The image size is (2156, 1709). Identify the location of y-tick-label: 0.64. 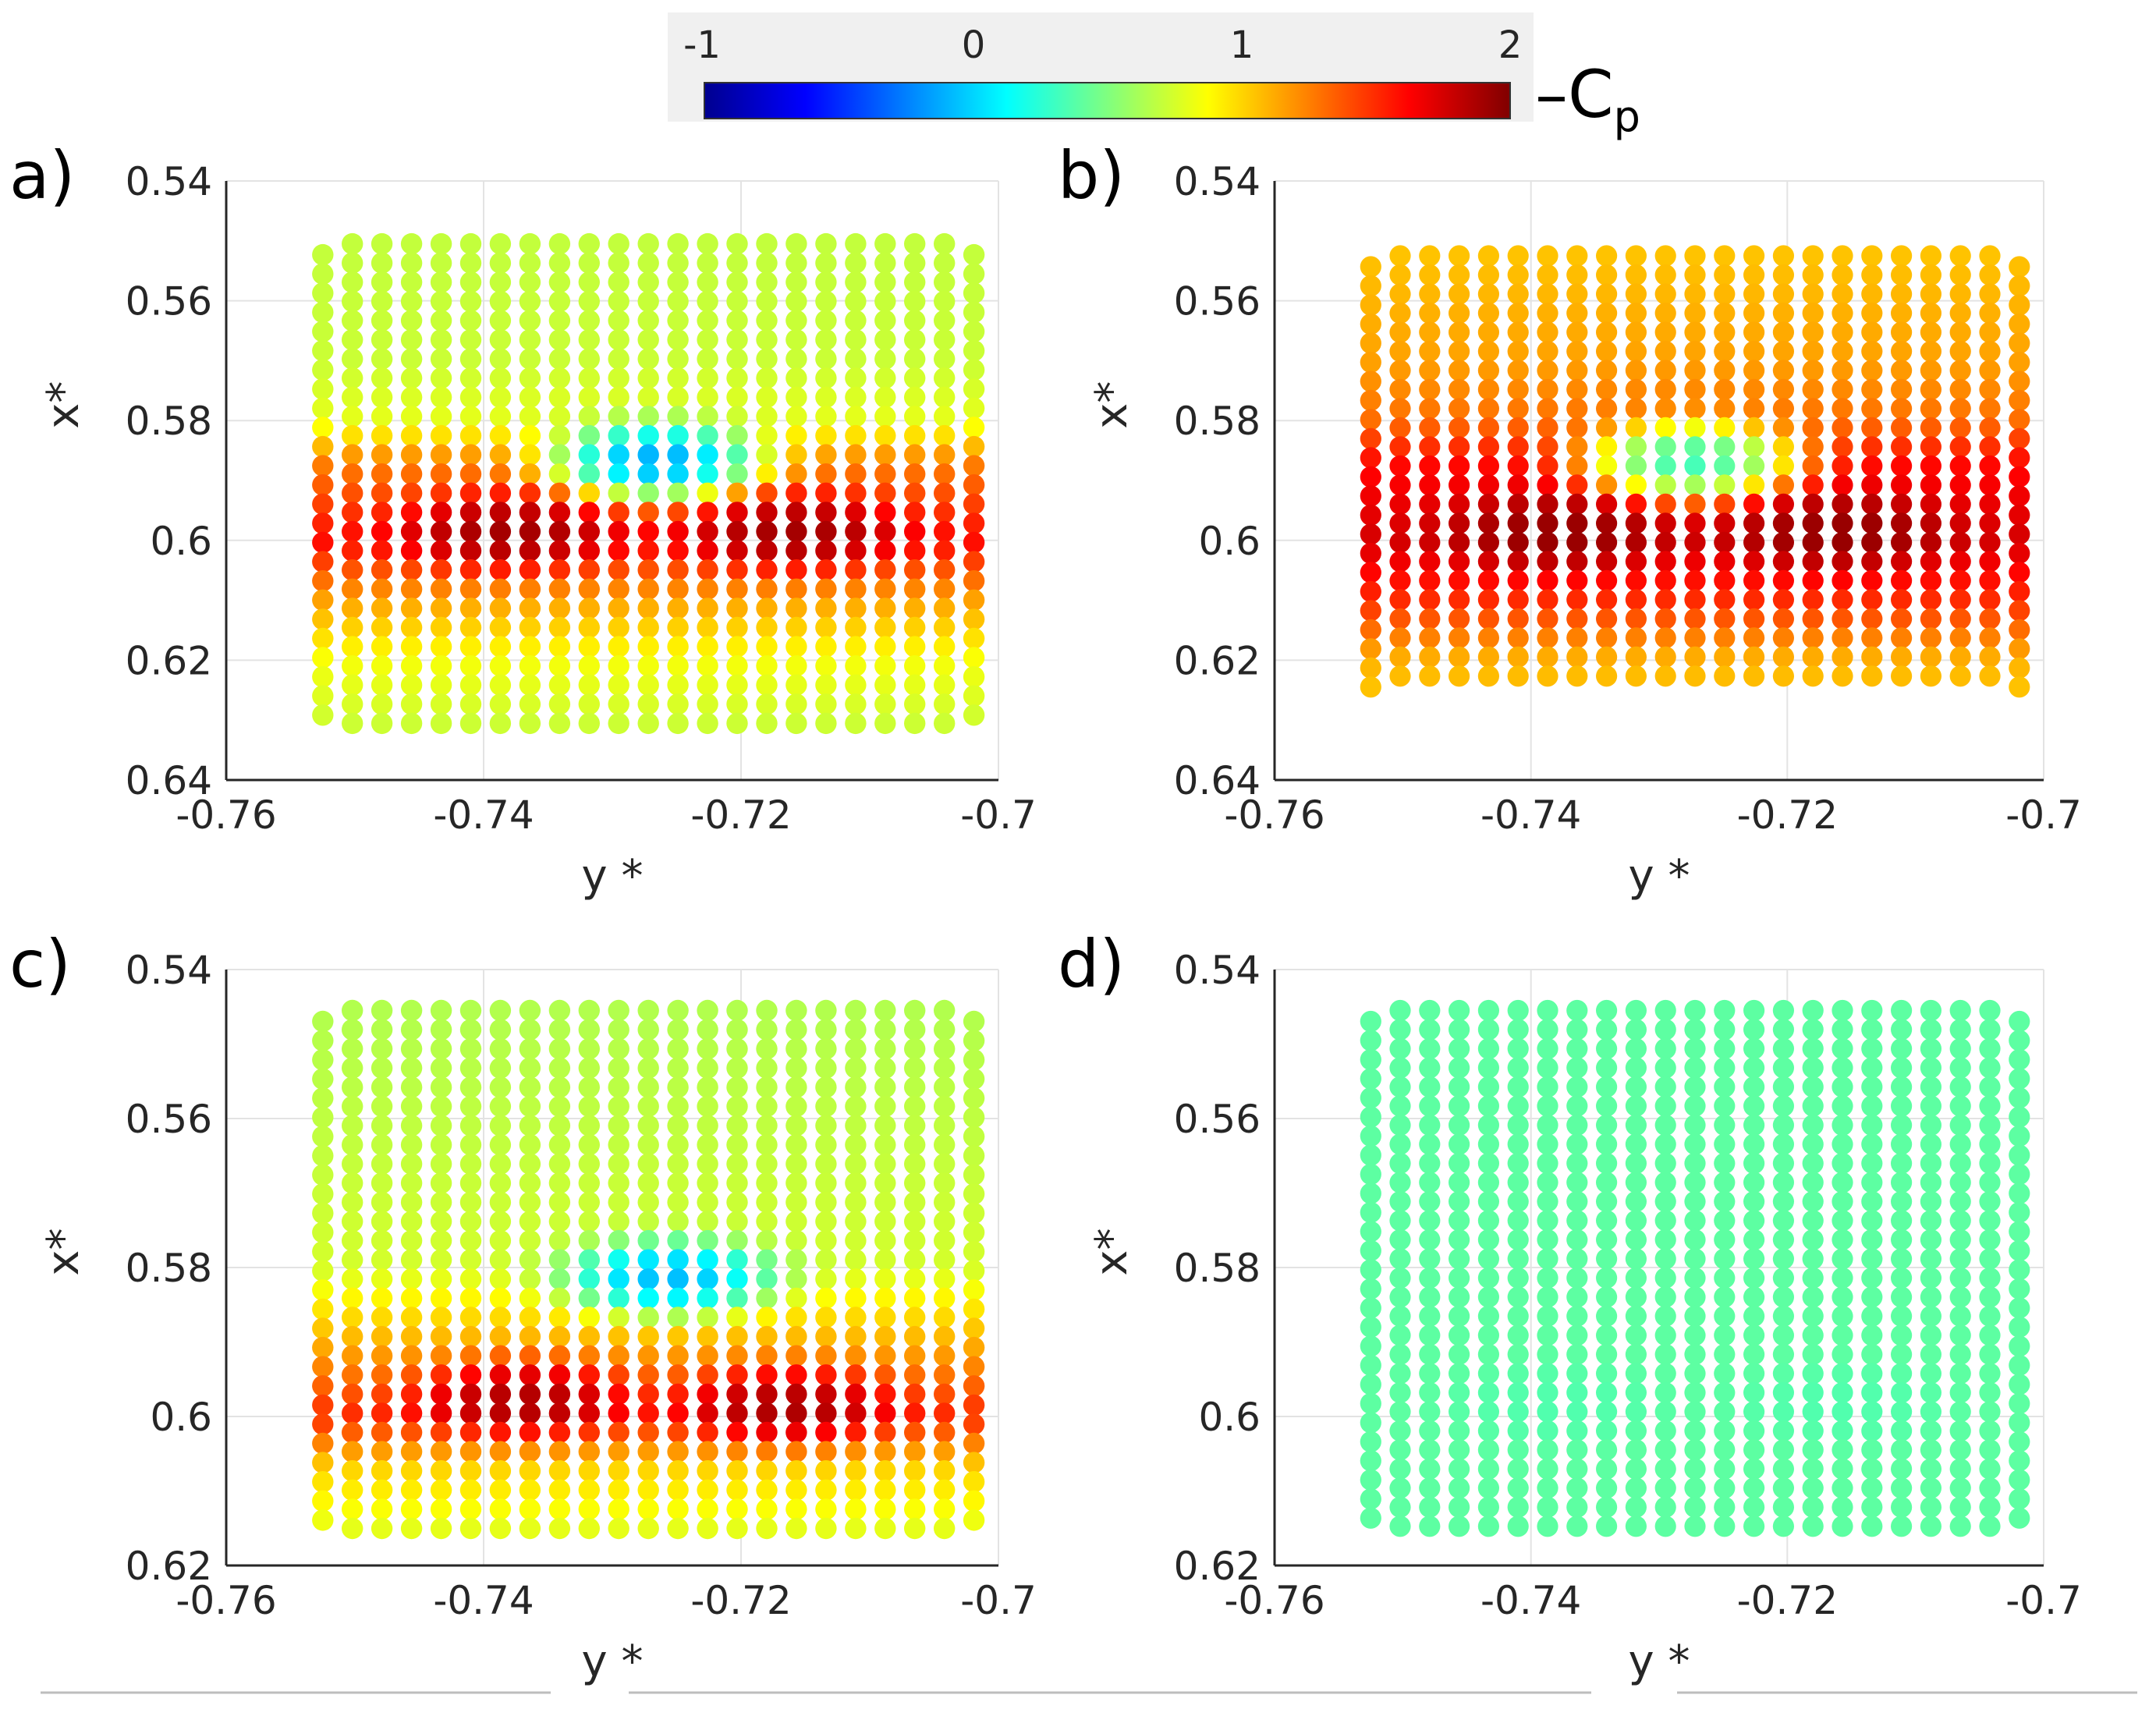
(1218, 781).